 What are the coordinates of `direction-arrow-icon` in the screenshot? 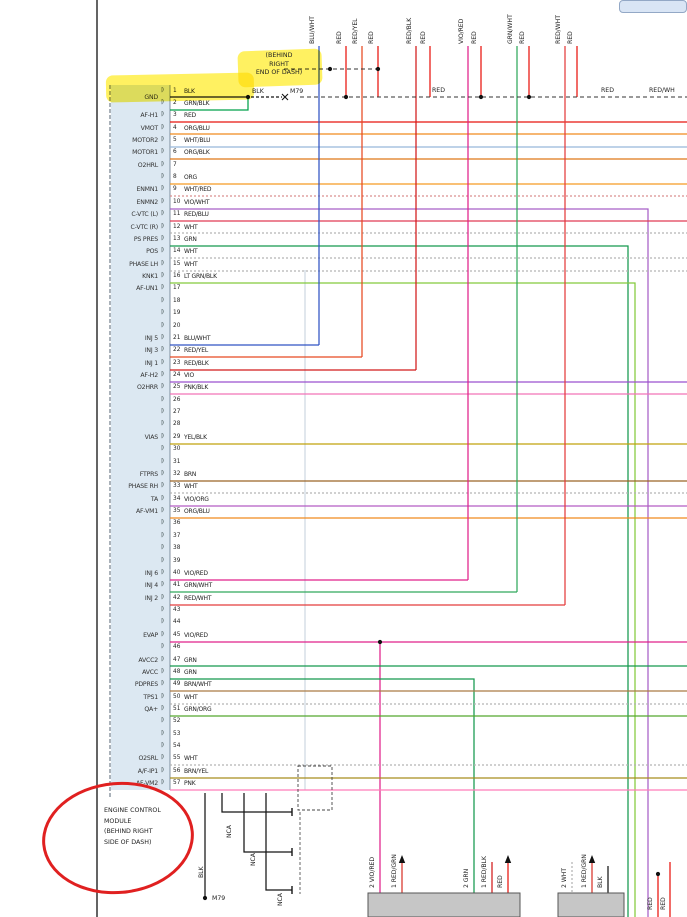 It's located at (402, 859).